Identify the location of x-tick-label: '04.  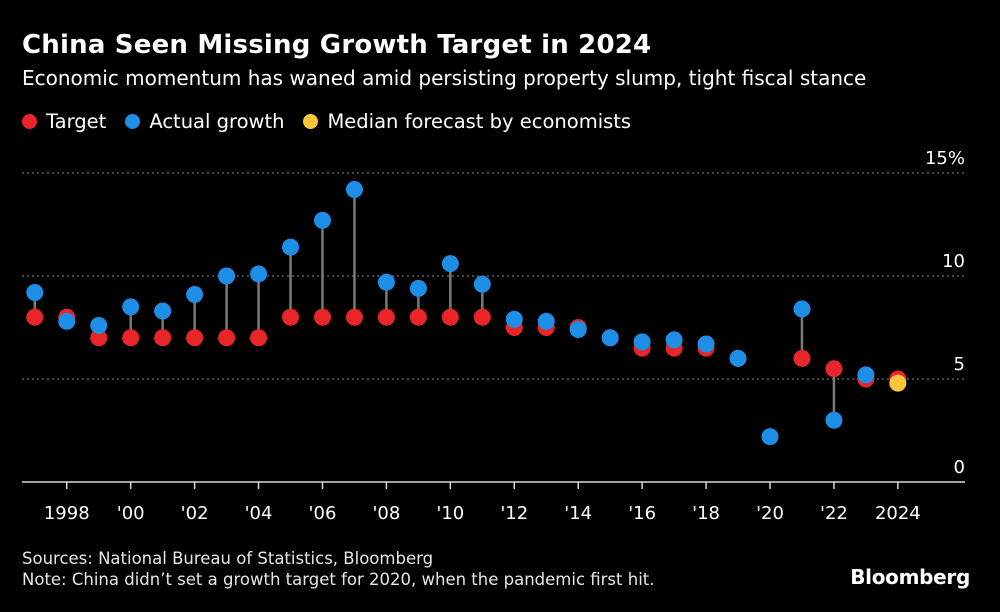
(259, 513).